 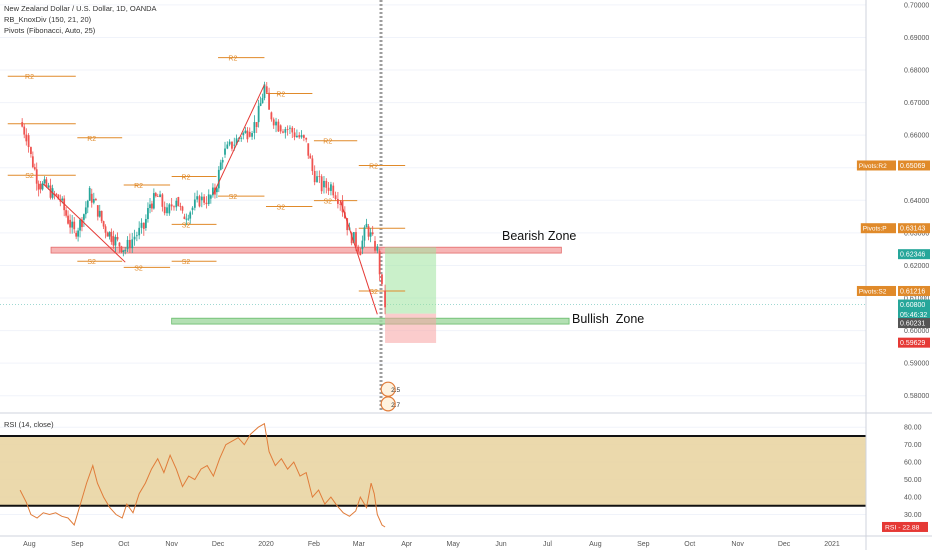 What do you see at coordinates (913, 428) in the screenshot?
I see `rsi-tick-label: 80.00` at bounding box center [913, 428].